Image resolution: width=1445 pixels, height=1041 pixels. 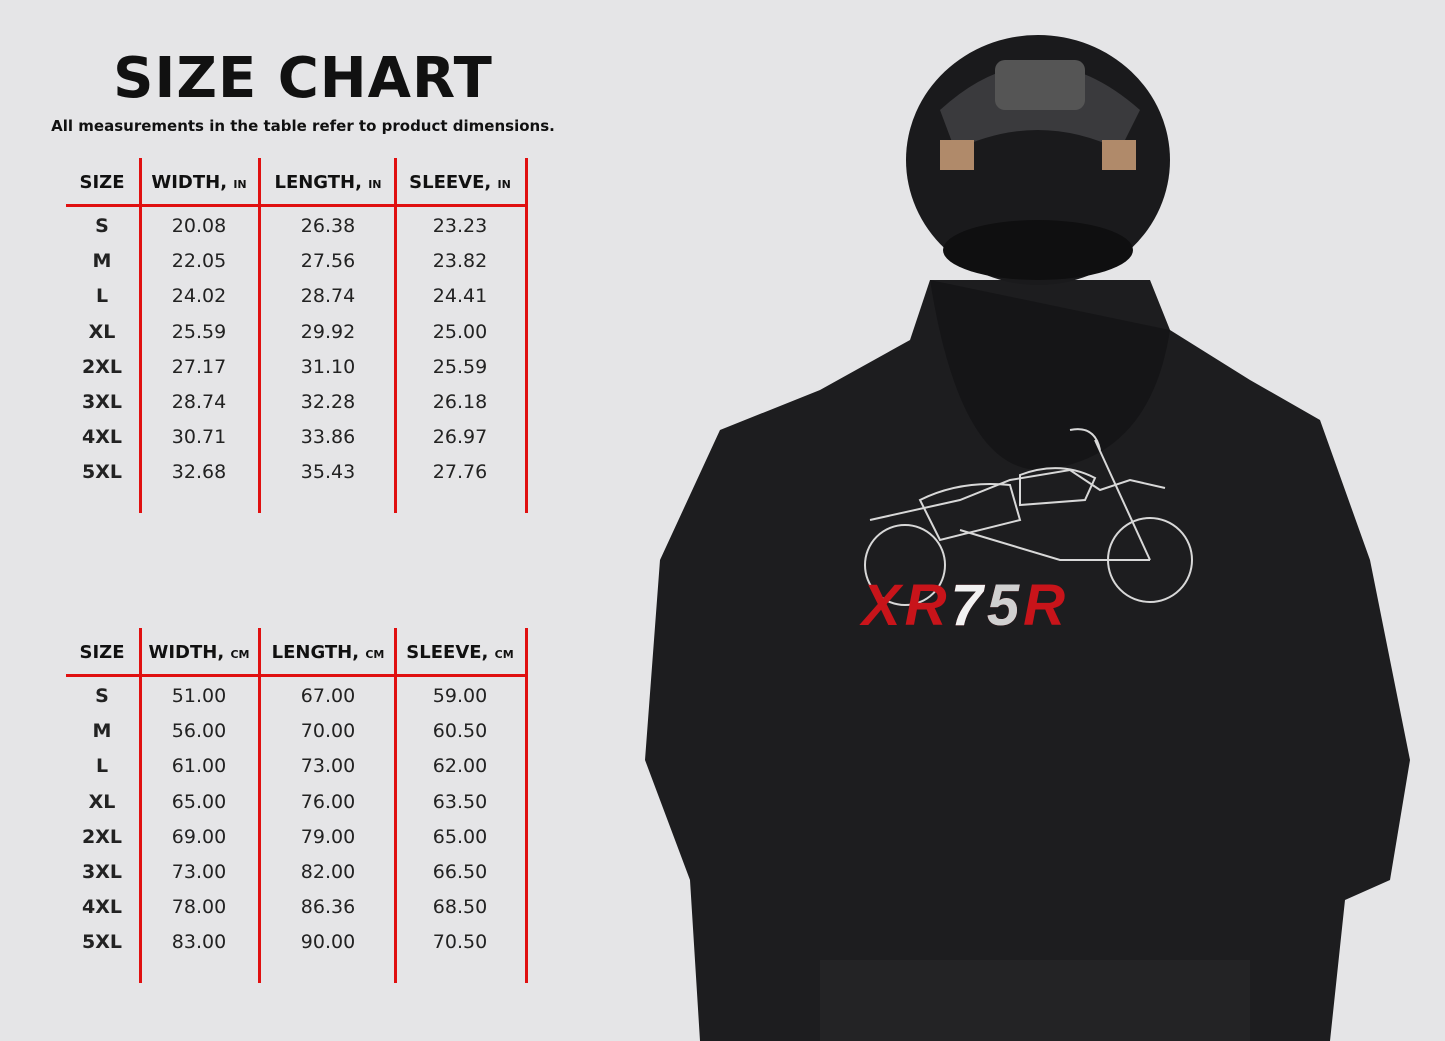 I want to click on column-header: LENGTH, CM, so click(x=328, y=652).